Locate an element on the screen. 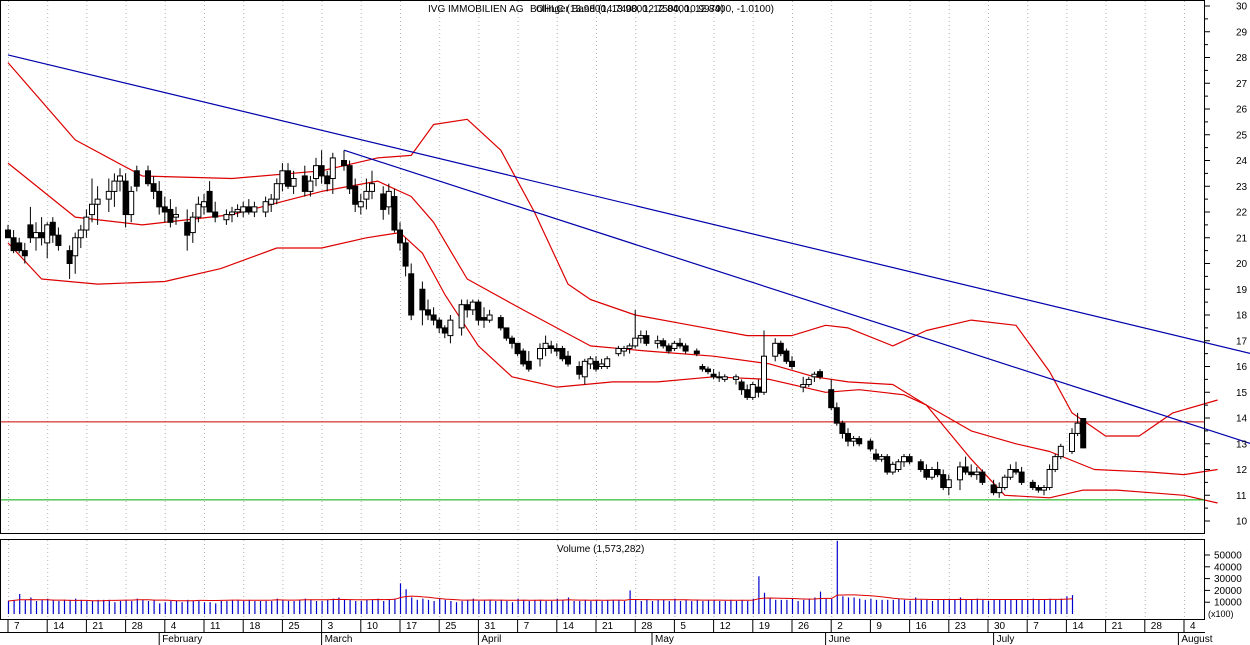 The width and height of the screenshot is (1250, 645). volume-title: Volume (1,573,282) is located at coordinates (600, 549).